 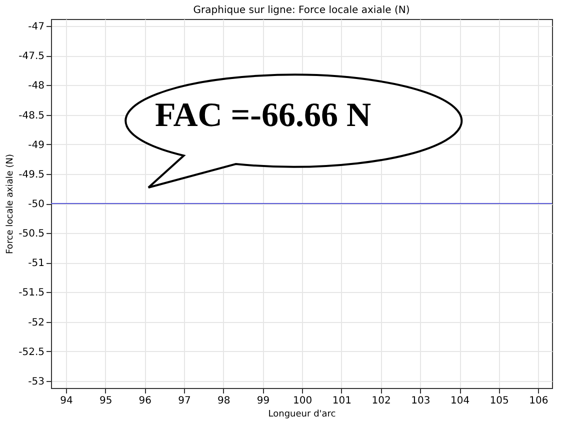 I want to click on x-tick-label: 101, so click(x=342, y=401).